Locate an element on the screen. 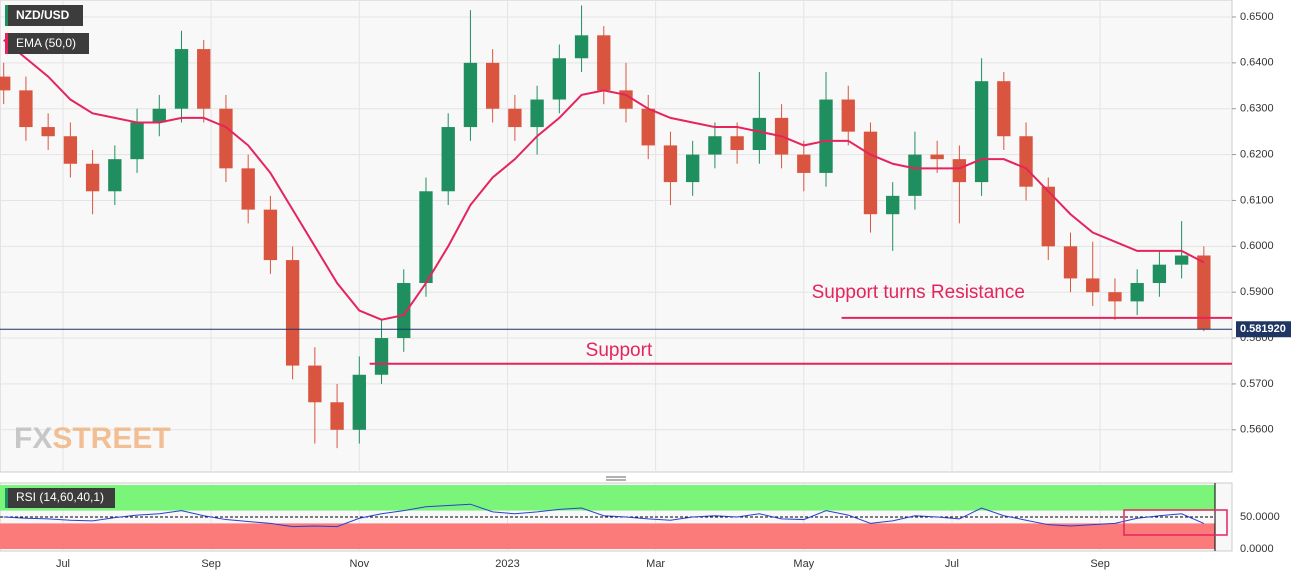 This screenshot has height=577, width=1310. y-tick-label: 0.6500 is located at coordinates (1257, 17).